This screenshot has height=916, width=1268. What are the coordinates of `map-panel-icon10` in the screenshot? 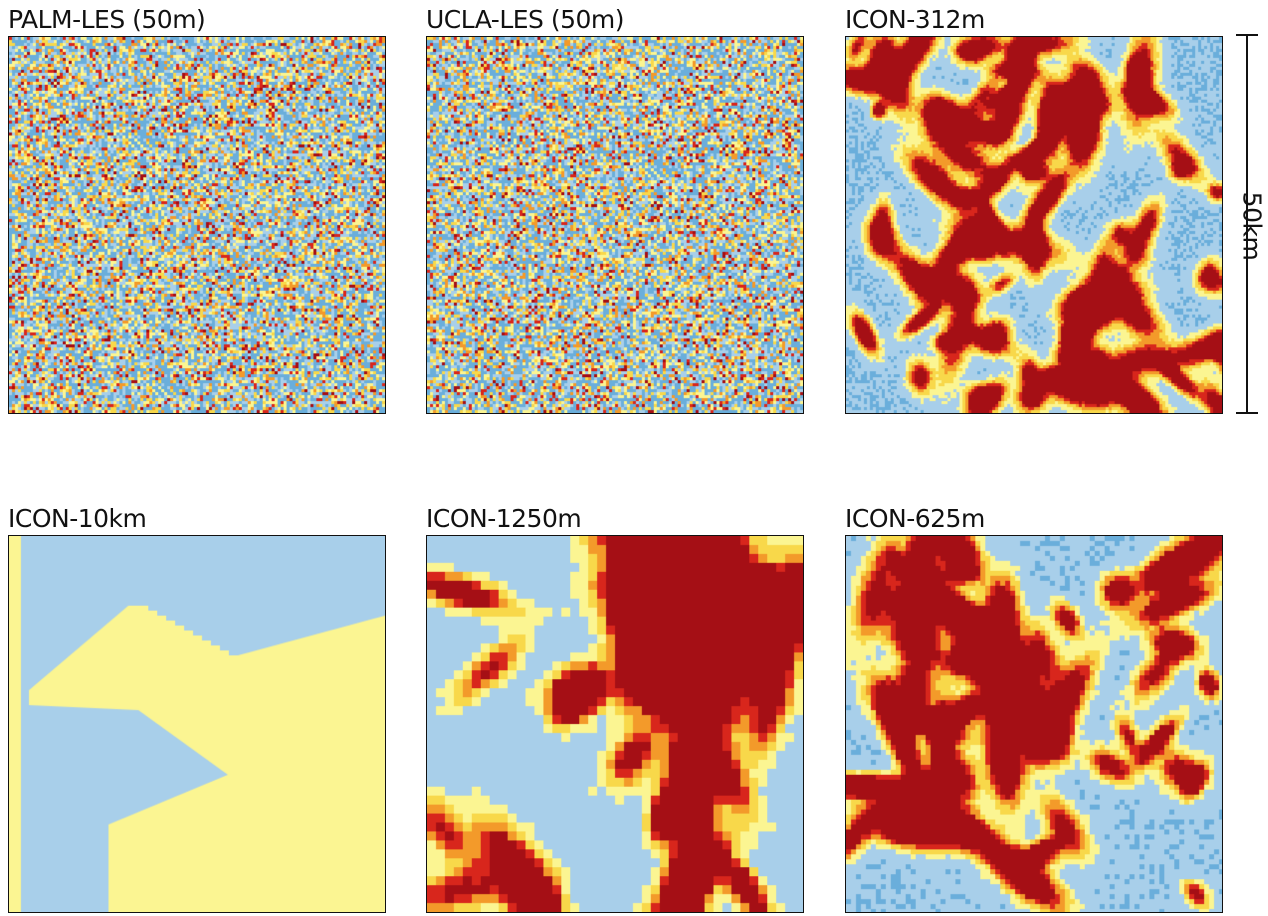 It's located at (197, 724).